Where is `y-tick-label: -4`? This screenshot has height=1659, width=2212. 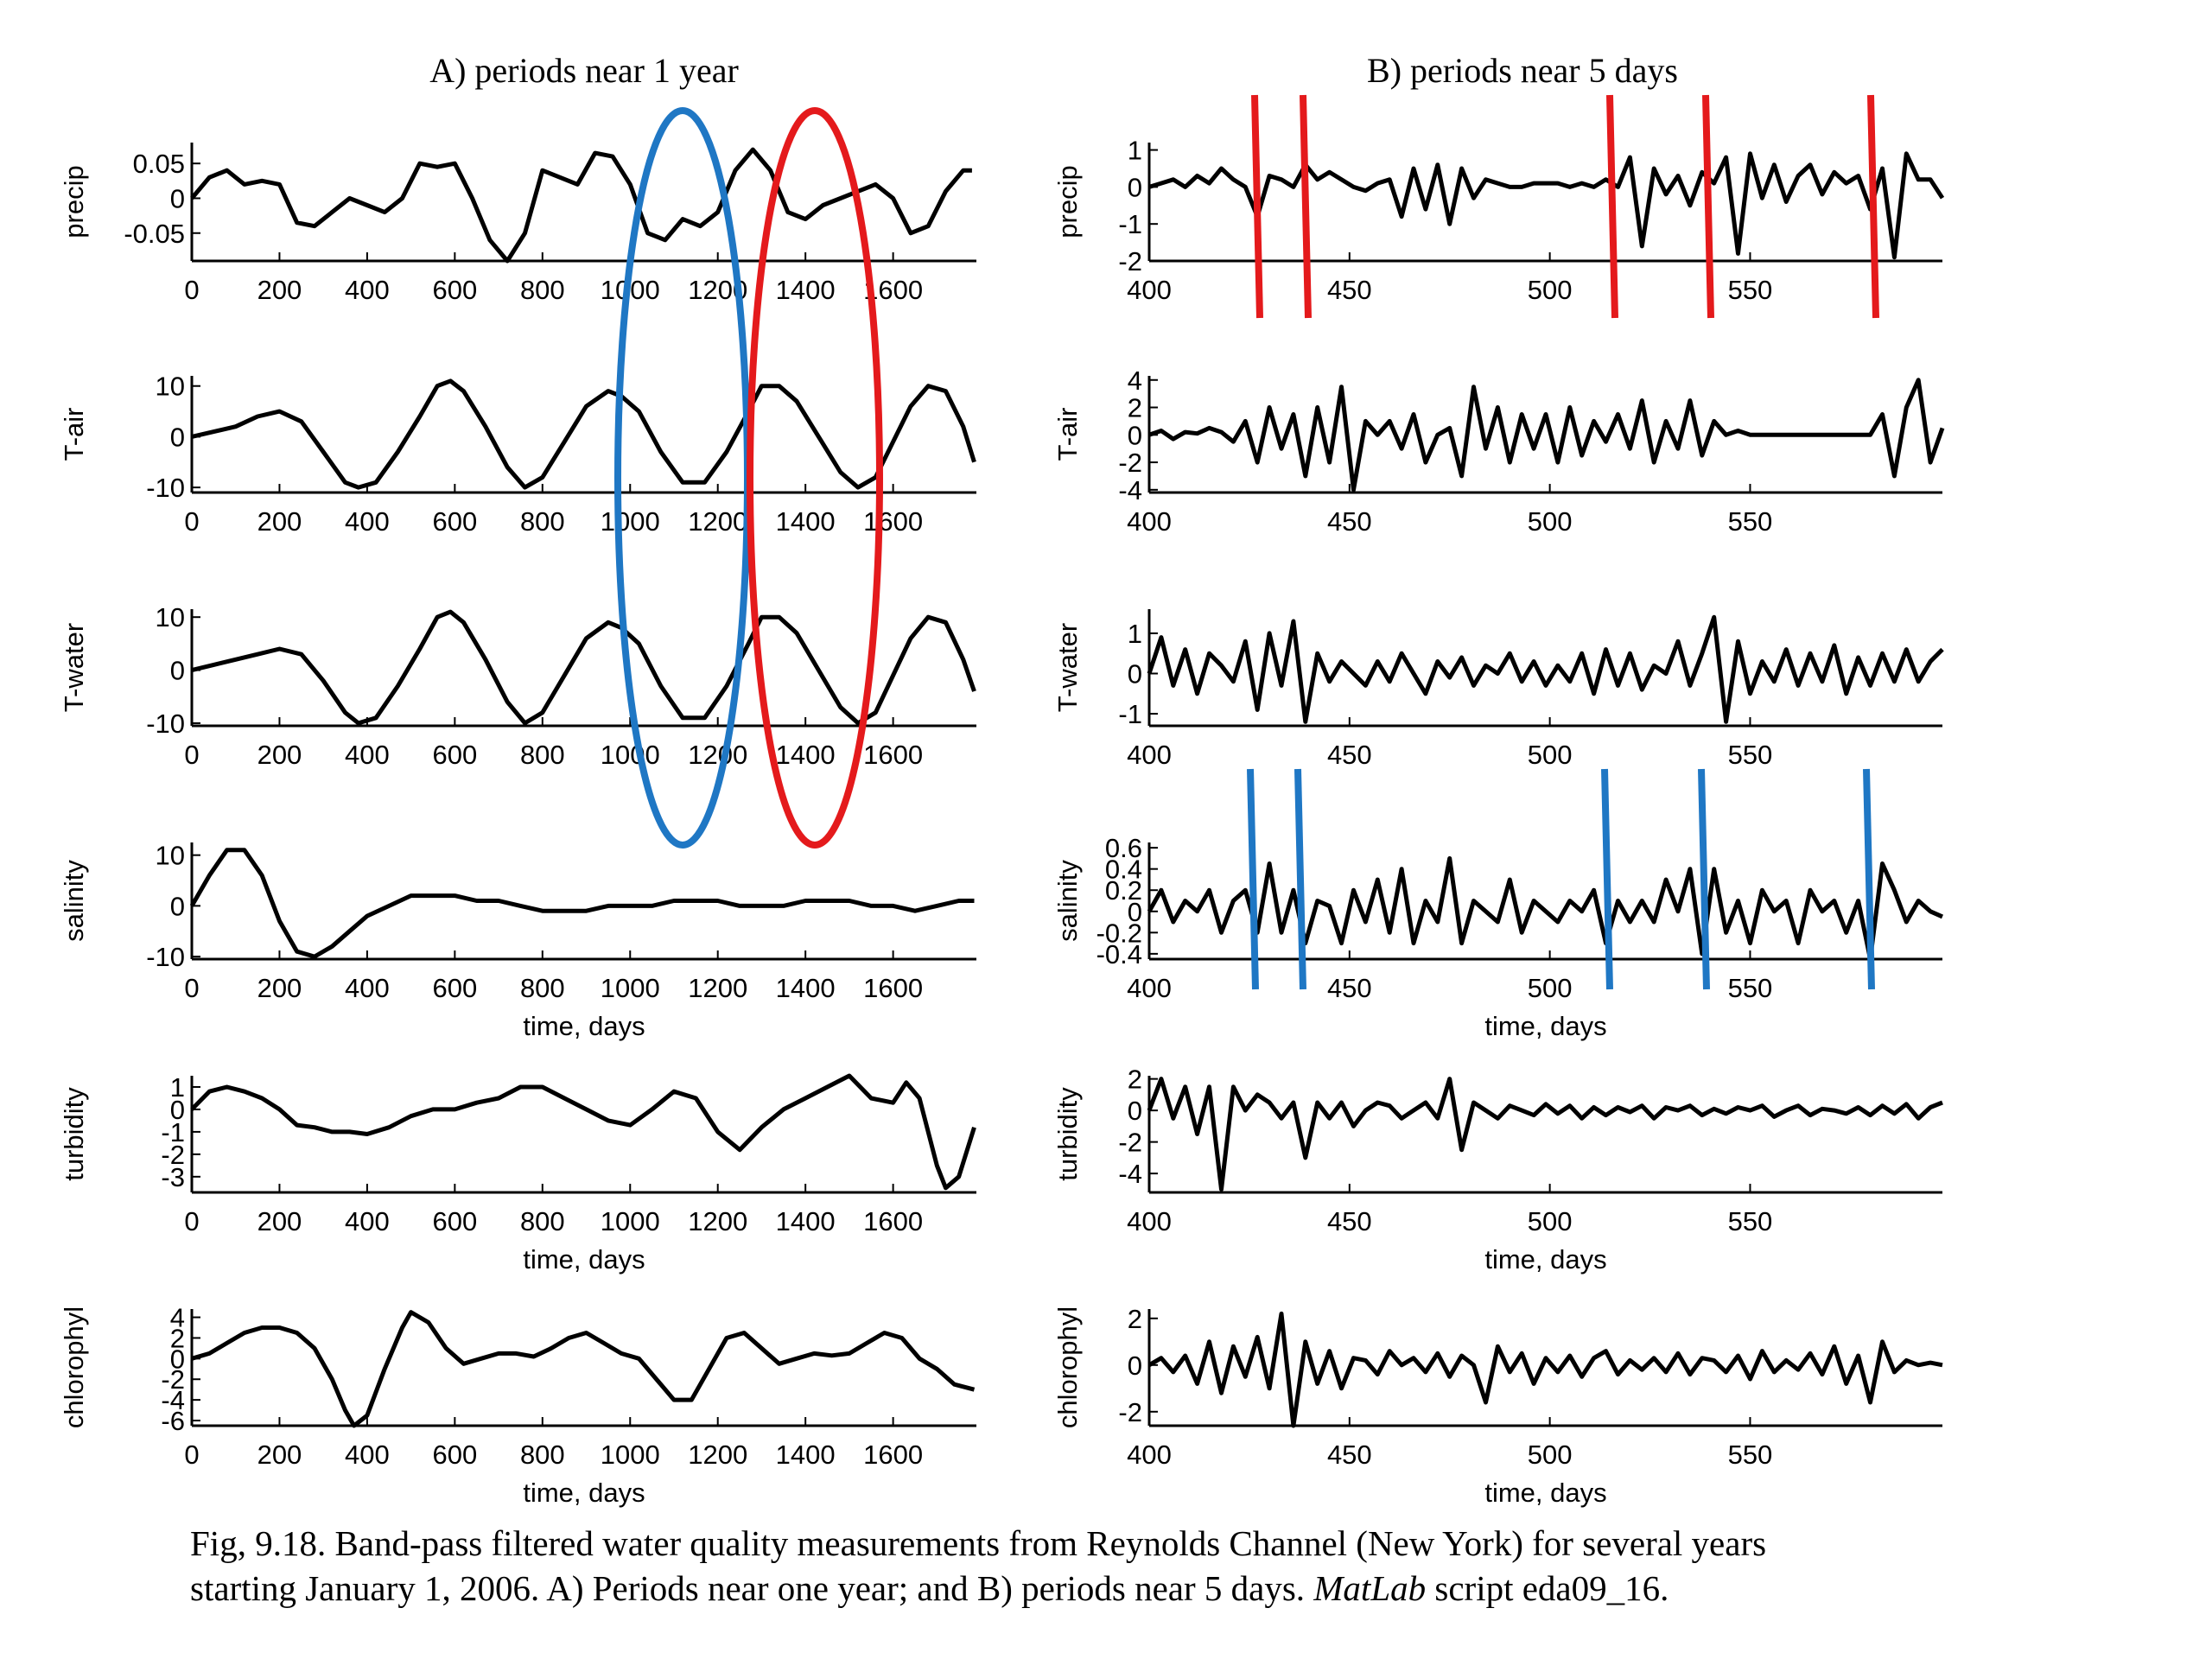
y-tick-label: -4 is located at coordinates (1130, 490).